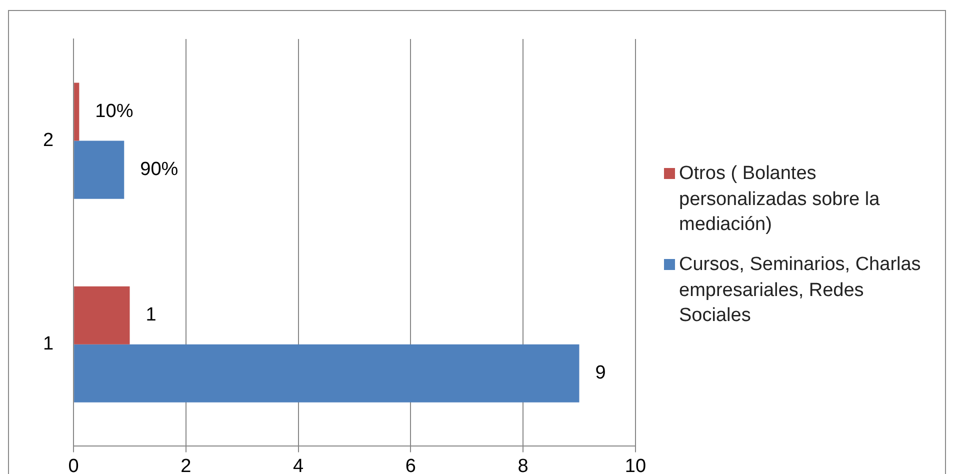 This screenshot has width=954, height=474. Describe the element at coordinates (780, 200) in the screenshot. I see `legend-label: Otros ( Bolantes personalizadas sobre la mediación)` at that location.